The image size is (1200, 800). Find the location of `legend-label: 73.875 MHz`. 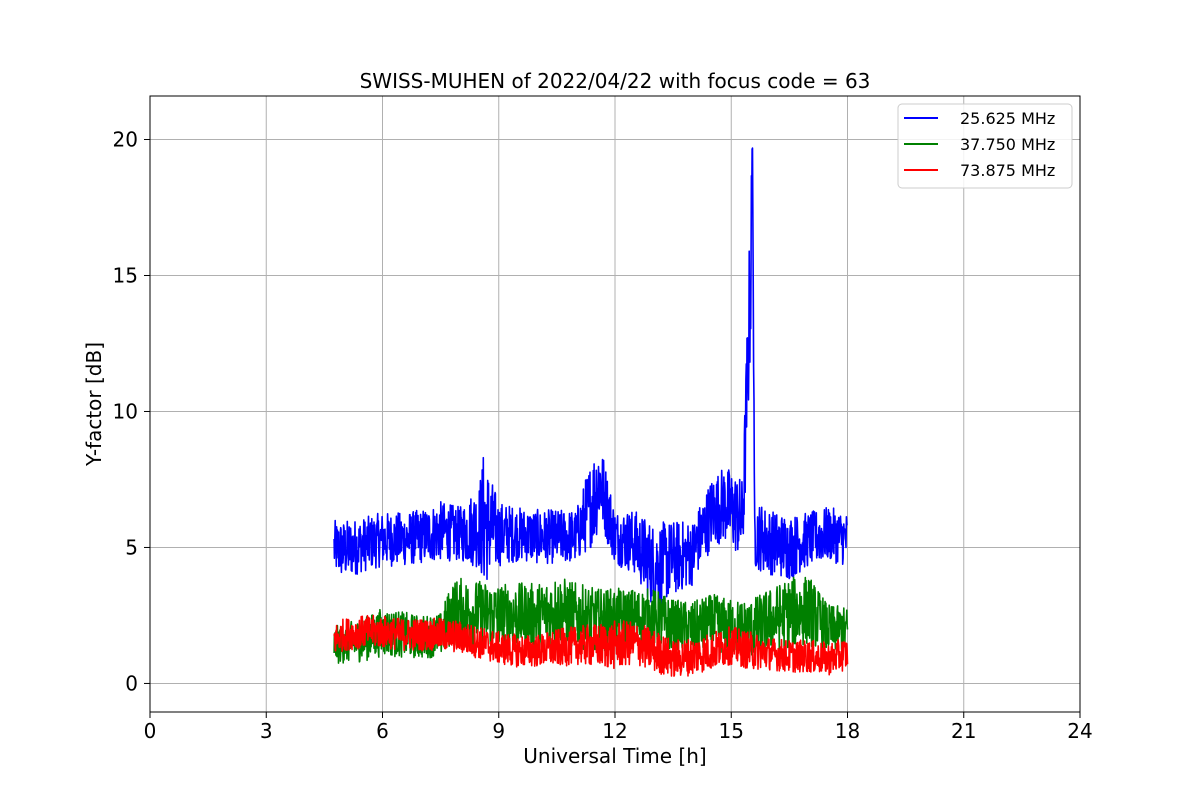

legend-label: 73.875 MHz is located at coordinates (1007, 170).